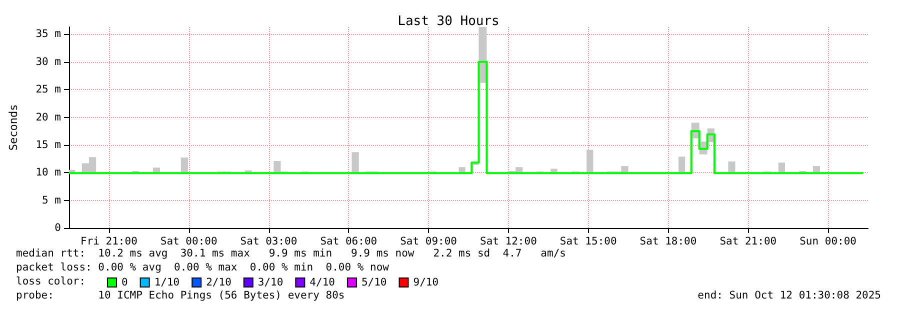 This screenshot has width=897, height=310. Describe the element at coordinates (48, 90) in the screenshot. I see `y-tick-label: 25 m` at that location.